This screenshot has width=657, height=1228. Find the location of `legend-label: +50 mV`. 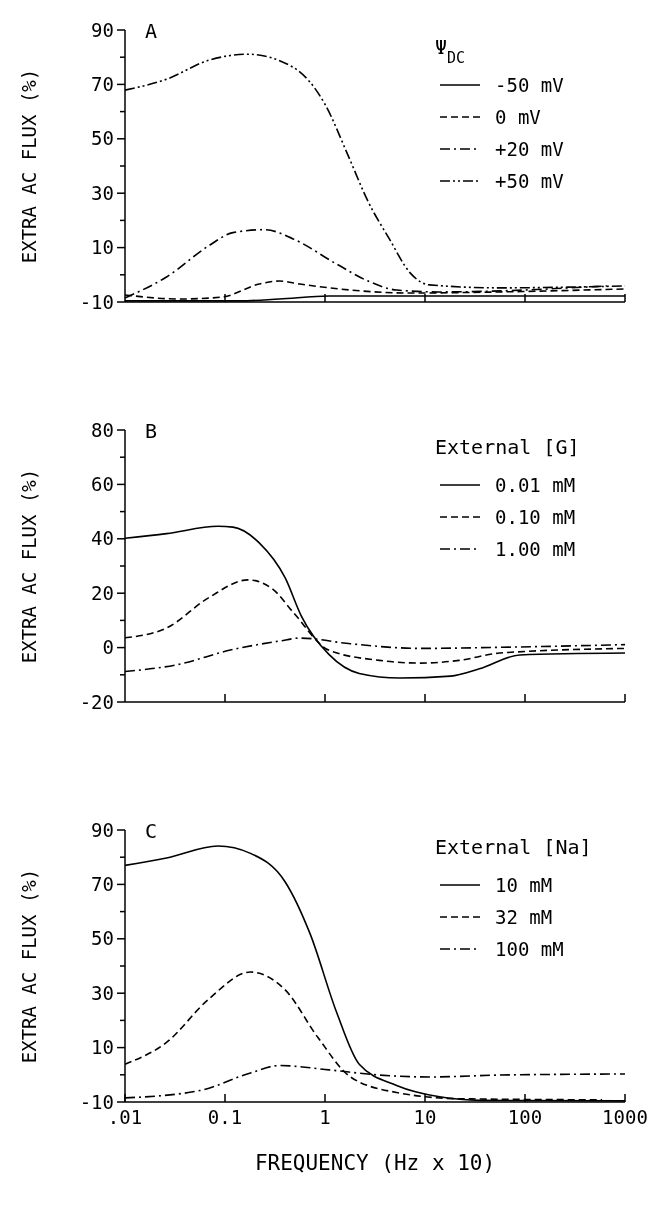

legend-label: +50 mV is located at coordinates (529, 180).